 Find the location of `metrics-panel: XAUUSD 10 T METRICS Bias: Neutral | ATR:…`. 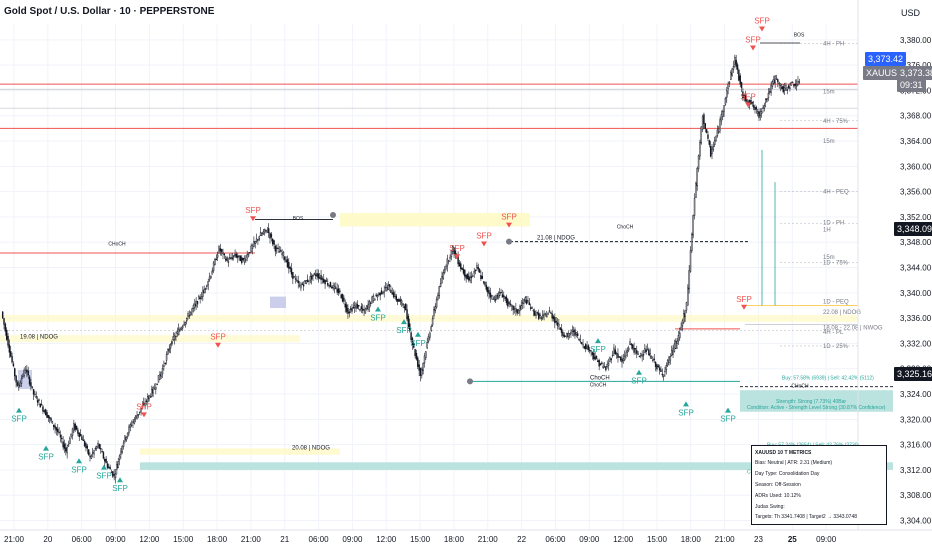

metrics-panel: XAUUSD 10 T METRICS Bias: Neutral | ATR:… is located at coordinates (819, 485).